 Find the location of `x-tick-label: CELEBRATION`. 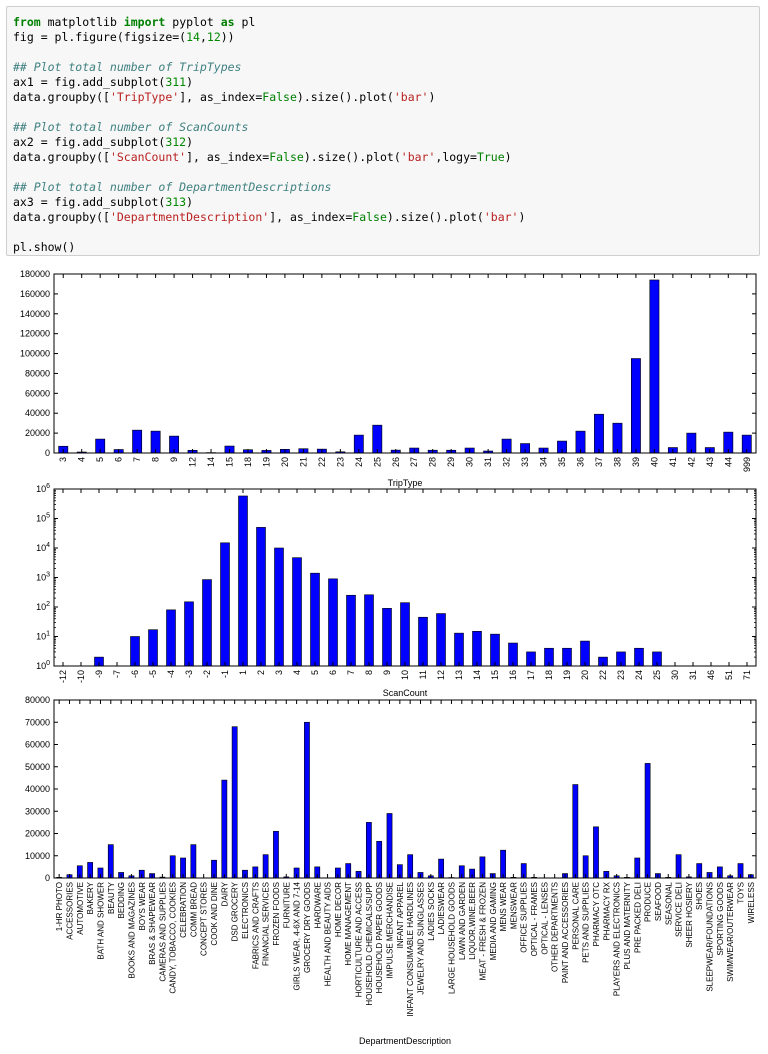

x-tick-label: CELEBRATION is located at coordinates (183, 910).